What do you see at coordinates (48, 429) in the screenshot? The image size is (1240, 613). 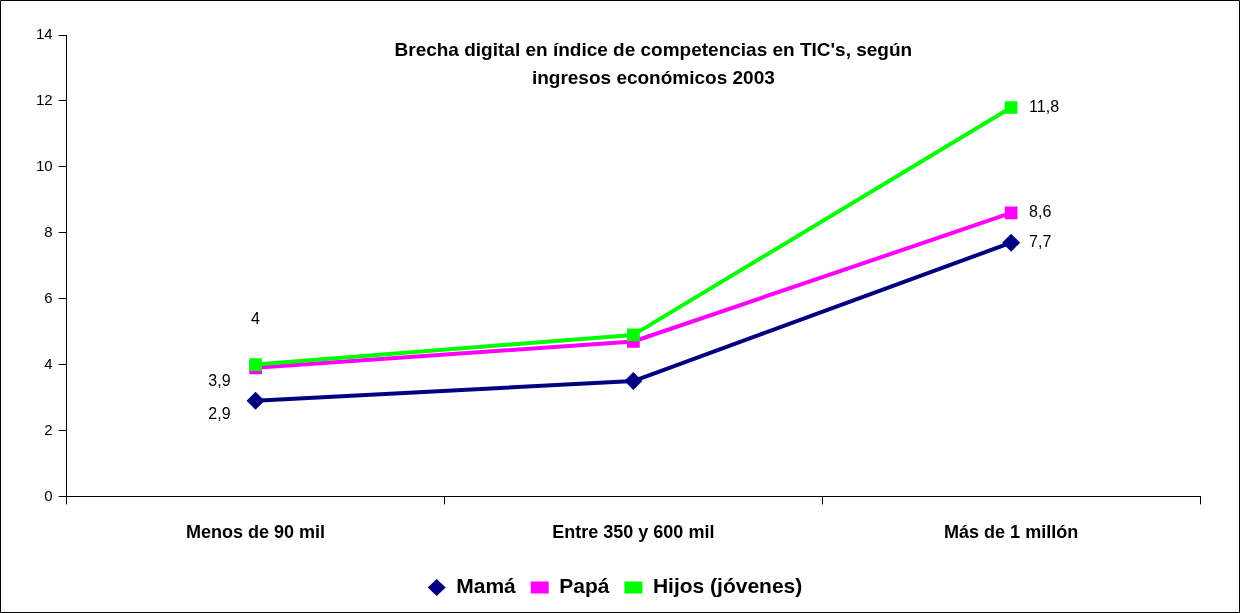 I see `y-tick-label: 2` at bounding box center [48, 429].